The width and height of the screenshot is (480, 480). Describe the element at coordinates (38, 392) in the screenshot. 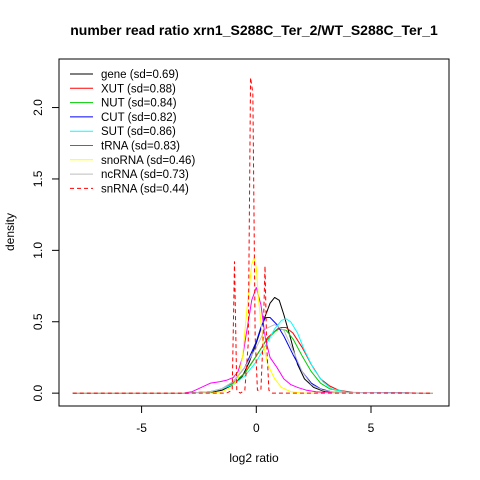

I see `y-tick-label: 0.0` at that location.